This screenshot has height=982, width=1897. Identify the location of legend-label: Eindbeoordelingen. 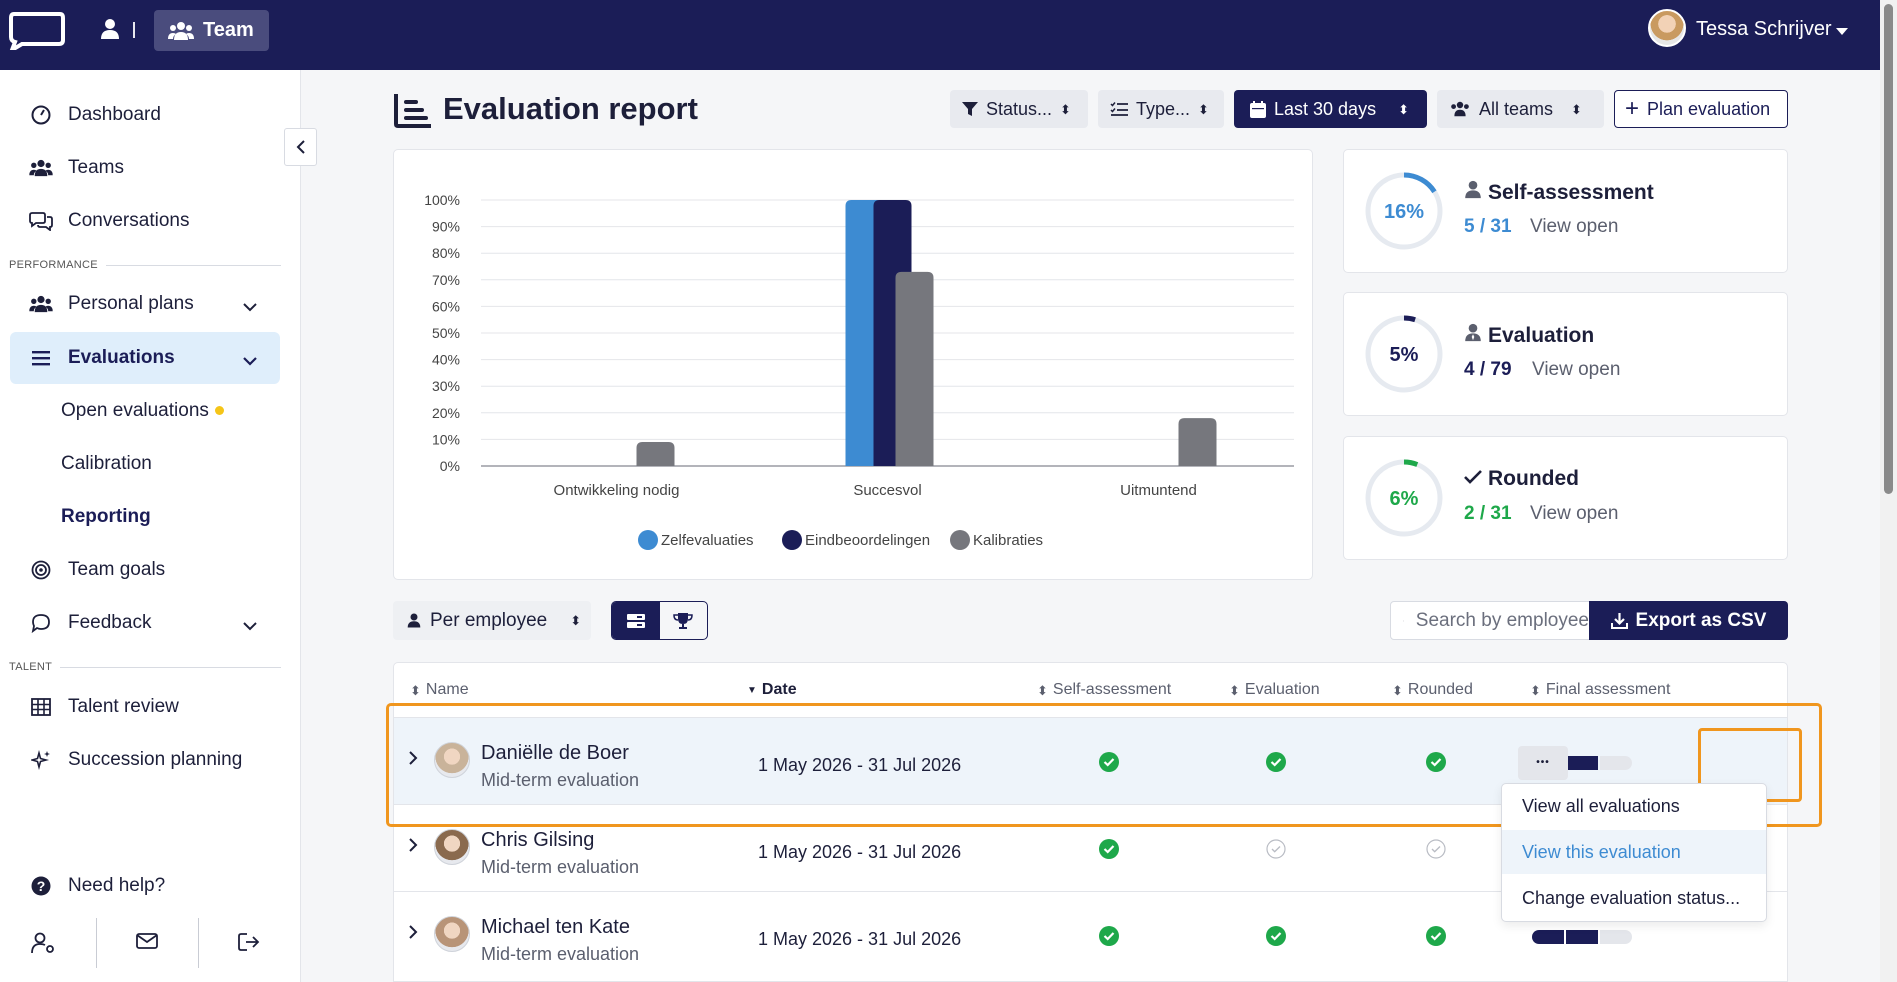
(867, 540).